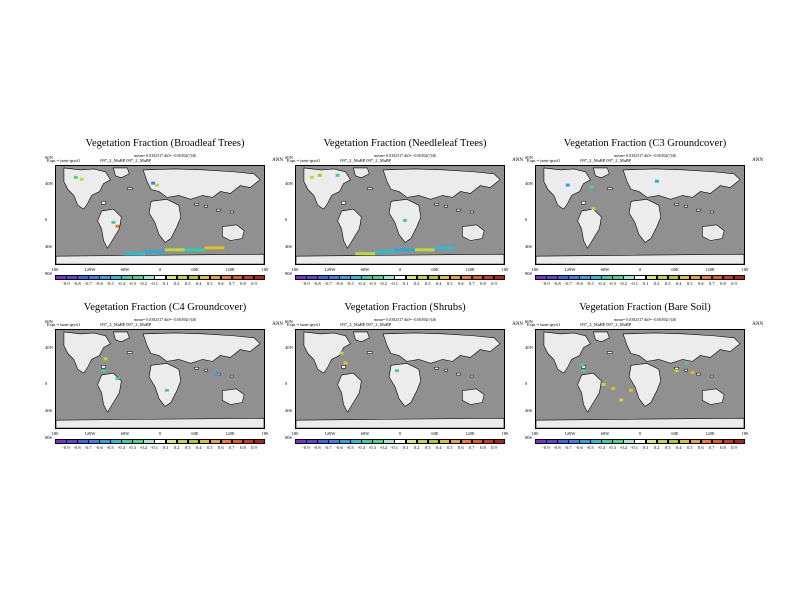 This screenshot has width=800, height=600. Describe the element at coordinates (675, 433) in the screenshot. I see `lon-label: 60E` at that location.